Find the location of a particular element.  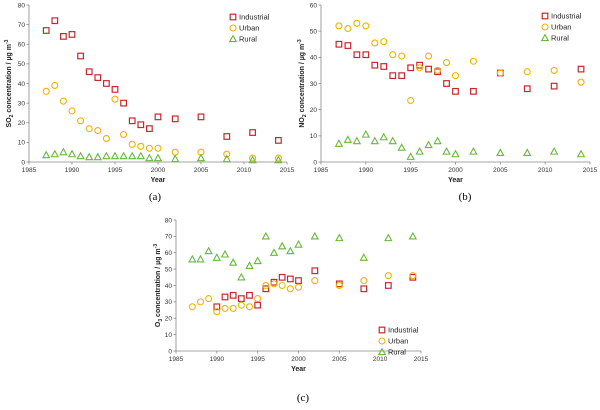

no2-legend-rural-marker is located at coordinates (545, 37).